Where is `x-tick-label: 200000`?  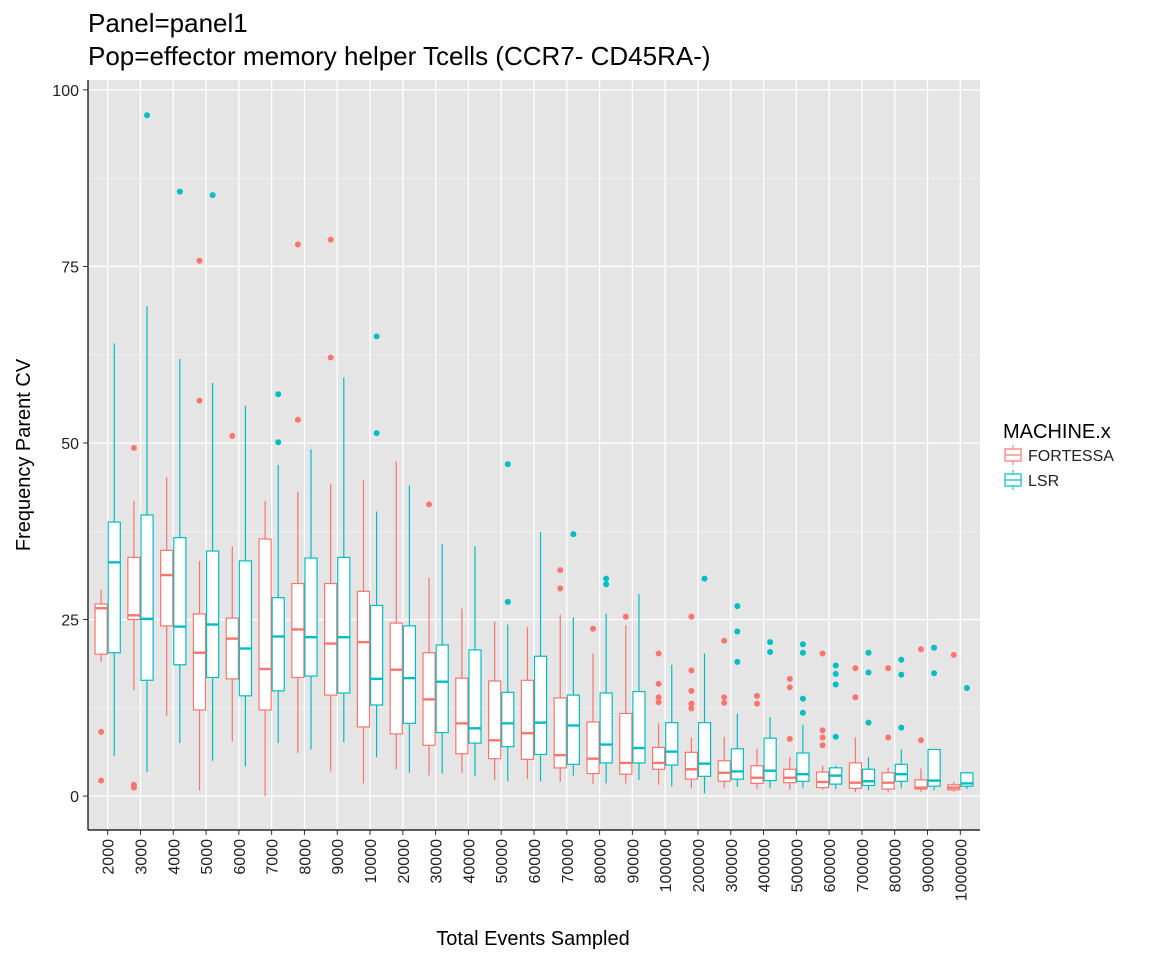 x-tick-label: 200000 is located at coordinates (699, 865).